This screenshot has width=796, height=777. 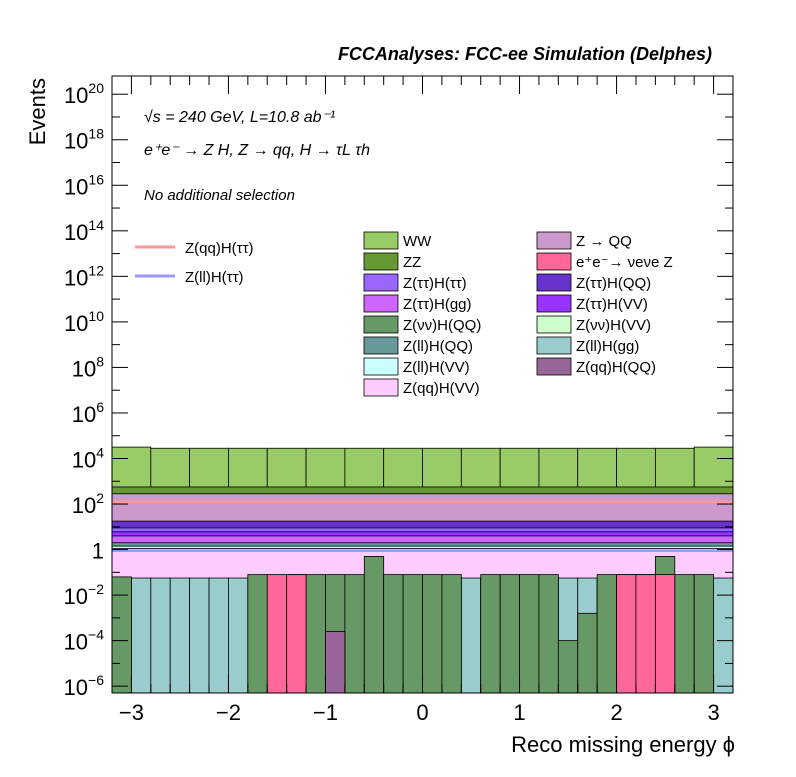 I want to click on y-tick-label: 10⁻², so click(x=84, y=595).